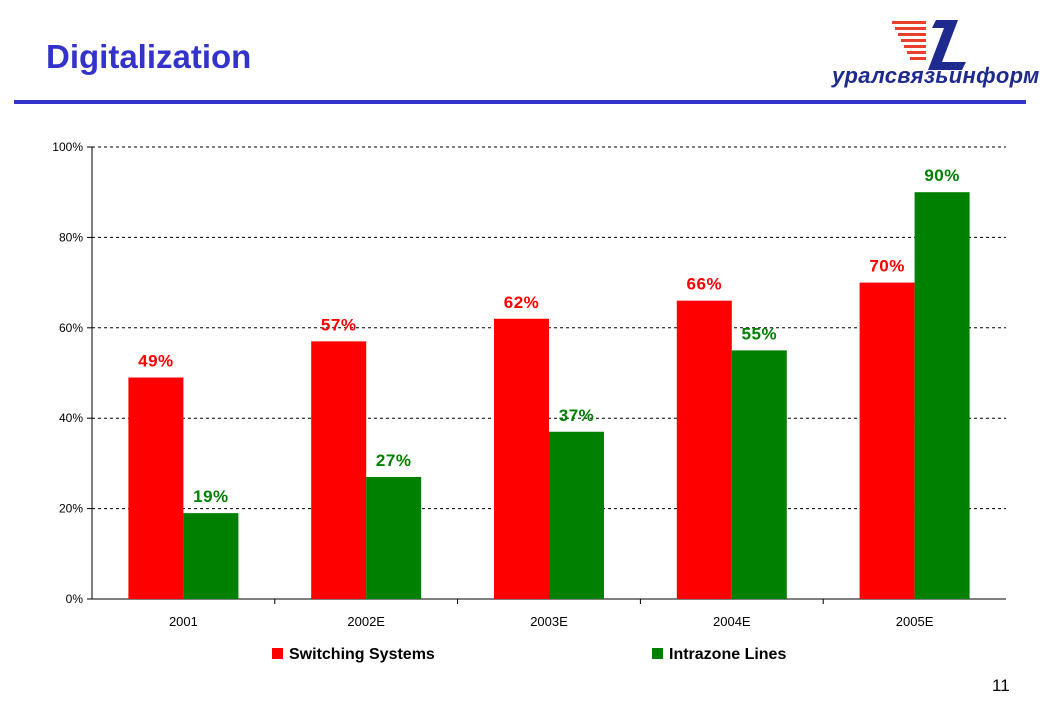 This screenshot has height=720, width=1040. Describe the element at coordinates (71, 237) in the screenshot. I see `y-tick-label: 80%` at that location.